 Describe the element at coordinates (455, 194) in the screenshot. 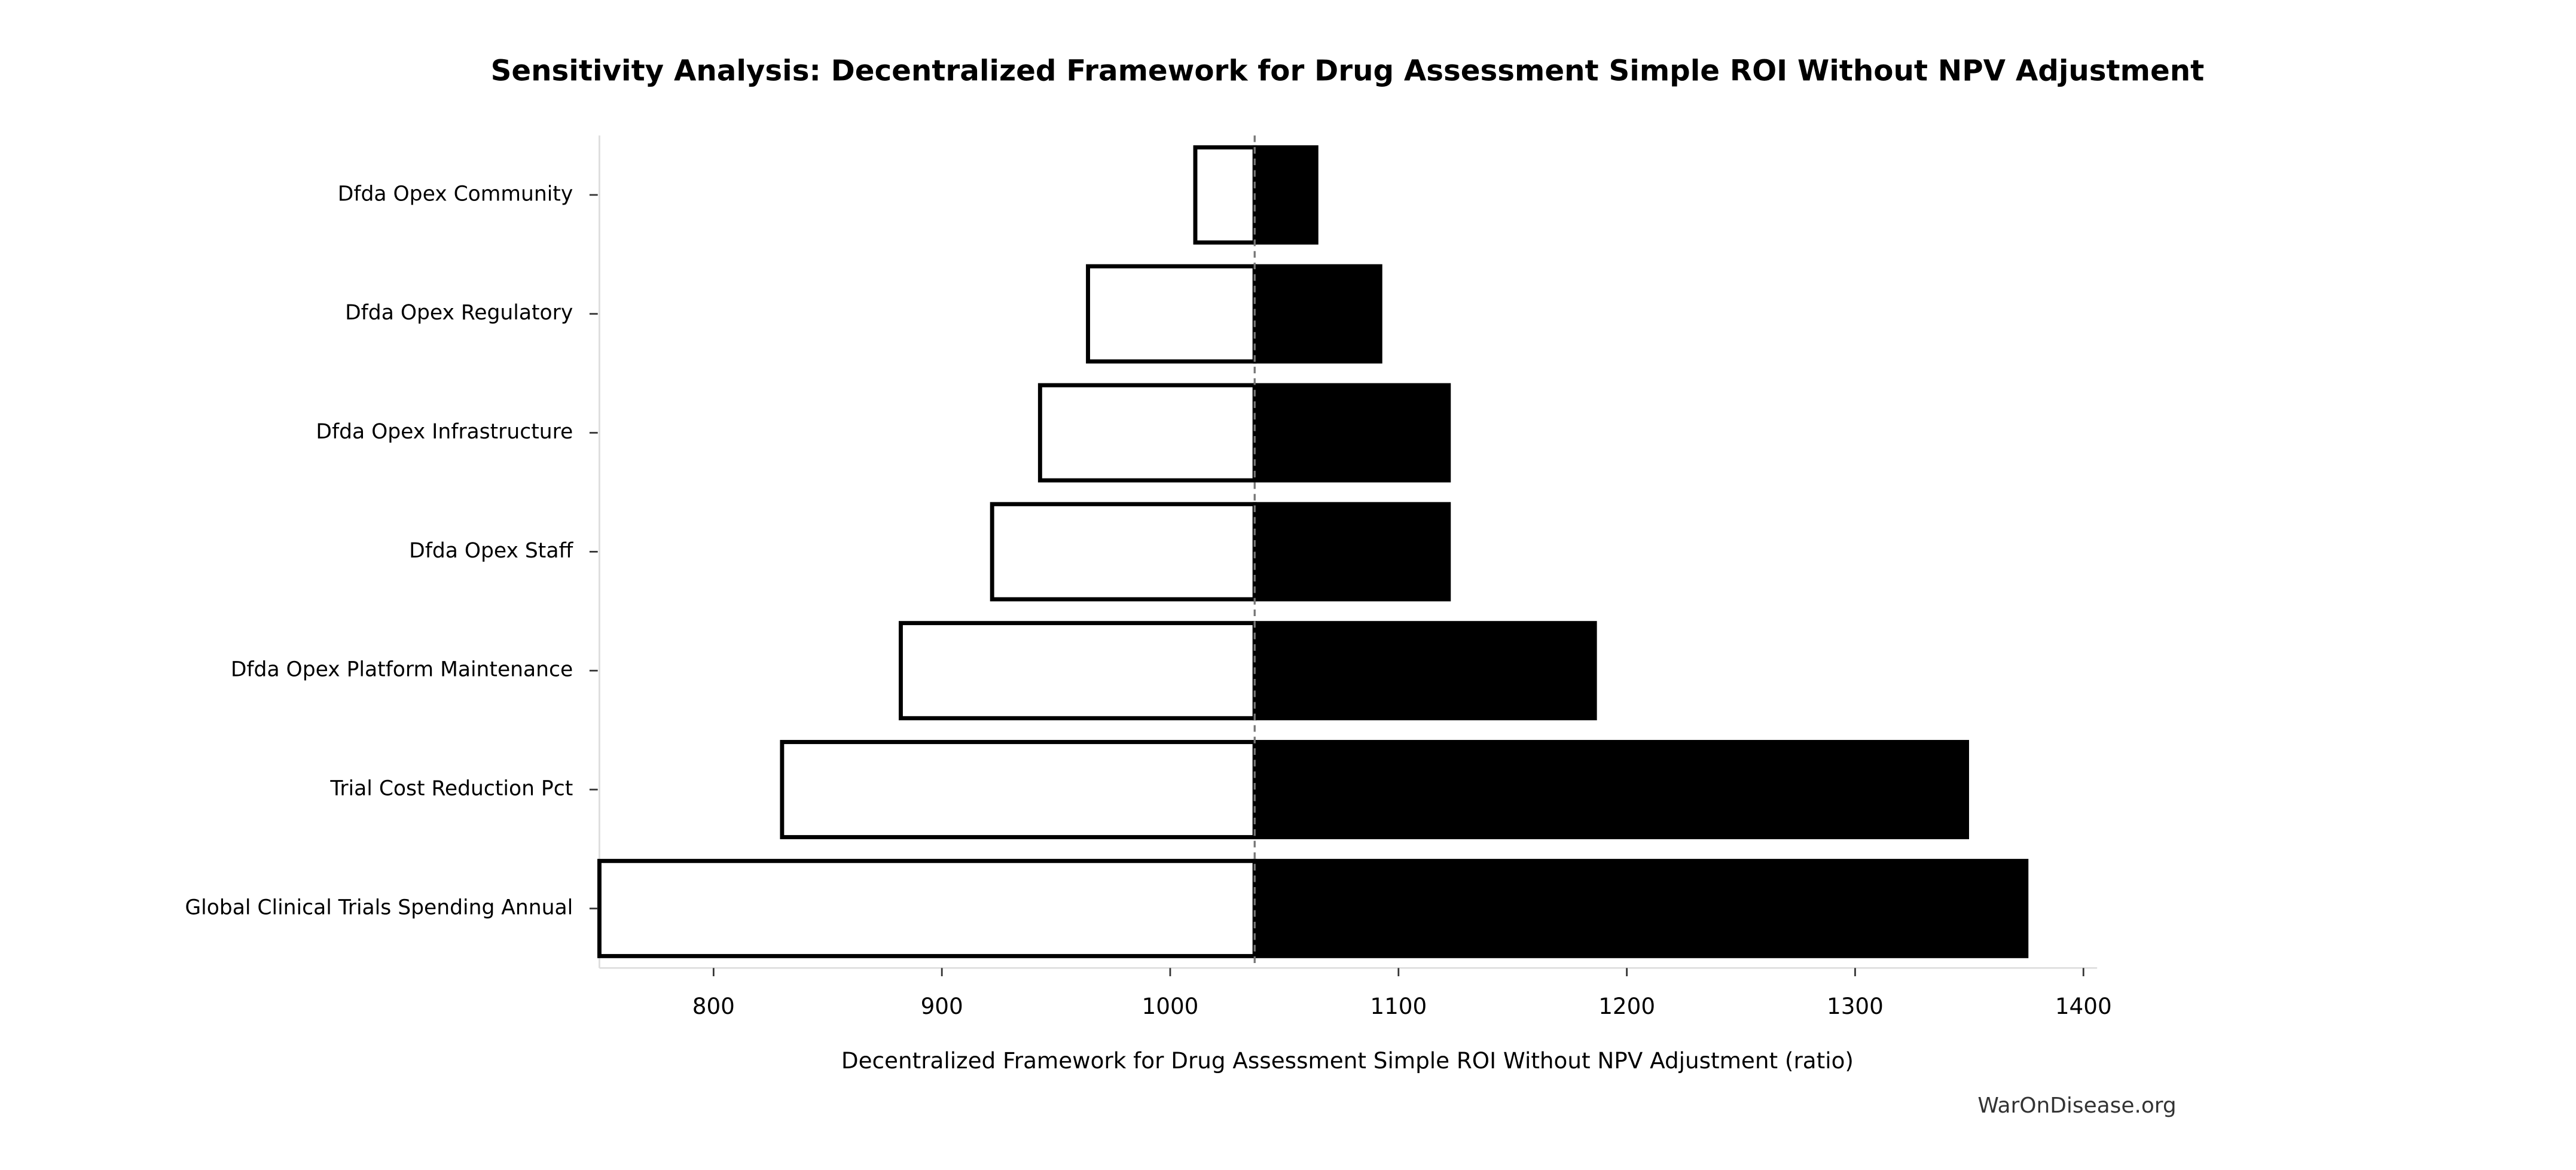

I see `y-tick-label: Dfda Opex Community` at that location.